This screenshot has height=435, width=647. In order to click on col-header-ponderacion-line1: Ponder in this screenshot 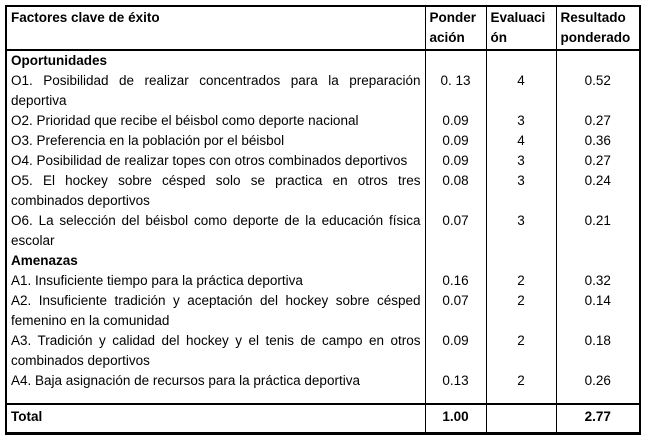, I will do `click(453, 17)`.